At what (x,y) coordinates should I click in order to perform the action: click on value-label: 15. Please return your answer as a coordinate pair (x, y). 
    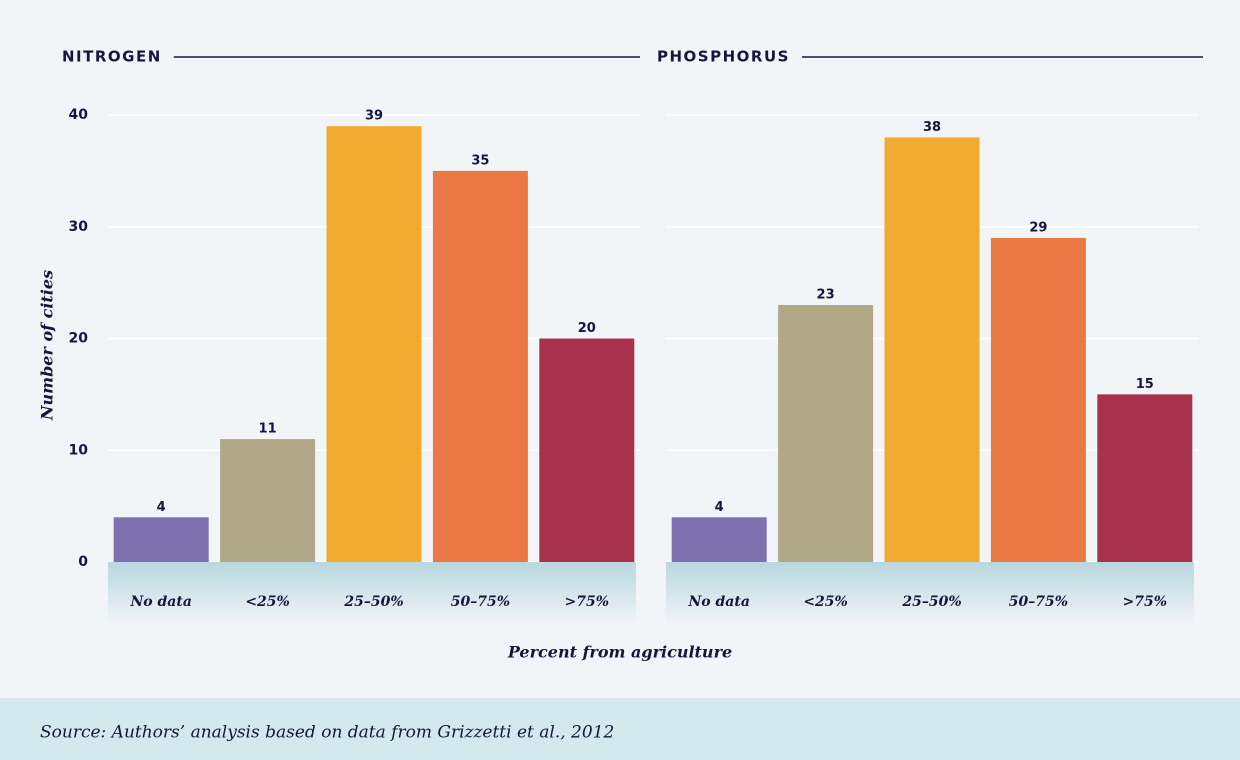
    Looking at the image, I should click on (1145, 384).